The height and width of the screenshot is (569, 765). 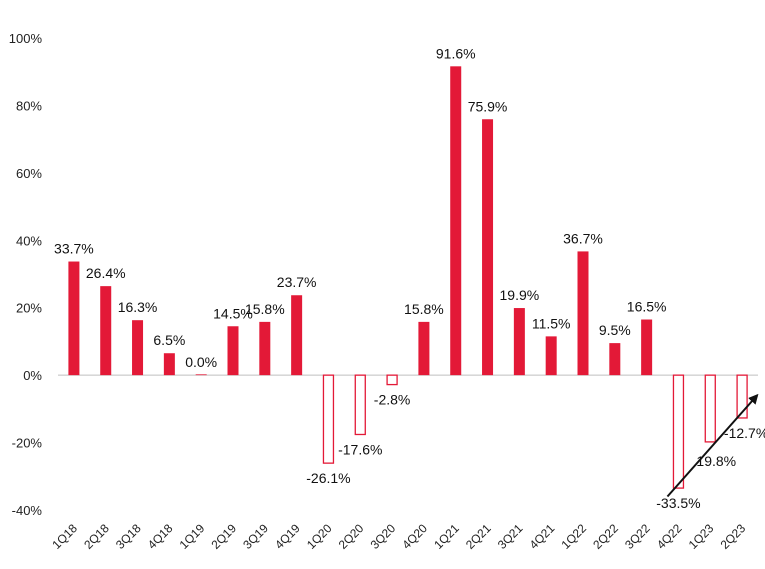 I want to click on data-label: -26.1%, so click(x=328, y=478).